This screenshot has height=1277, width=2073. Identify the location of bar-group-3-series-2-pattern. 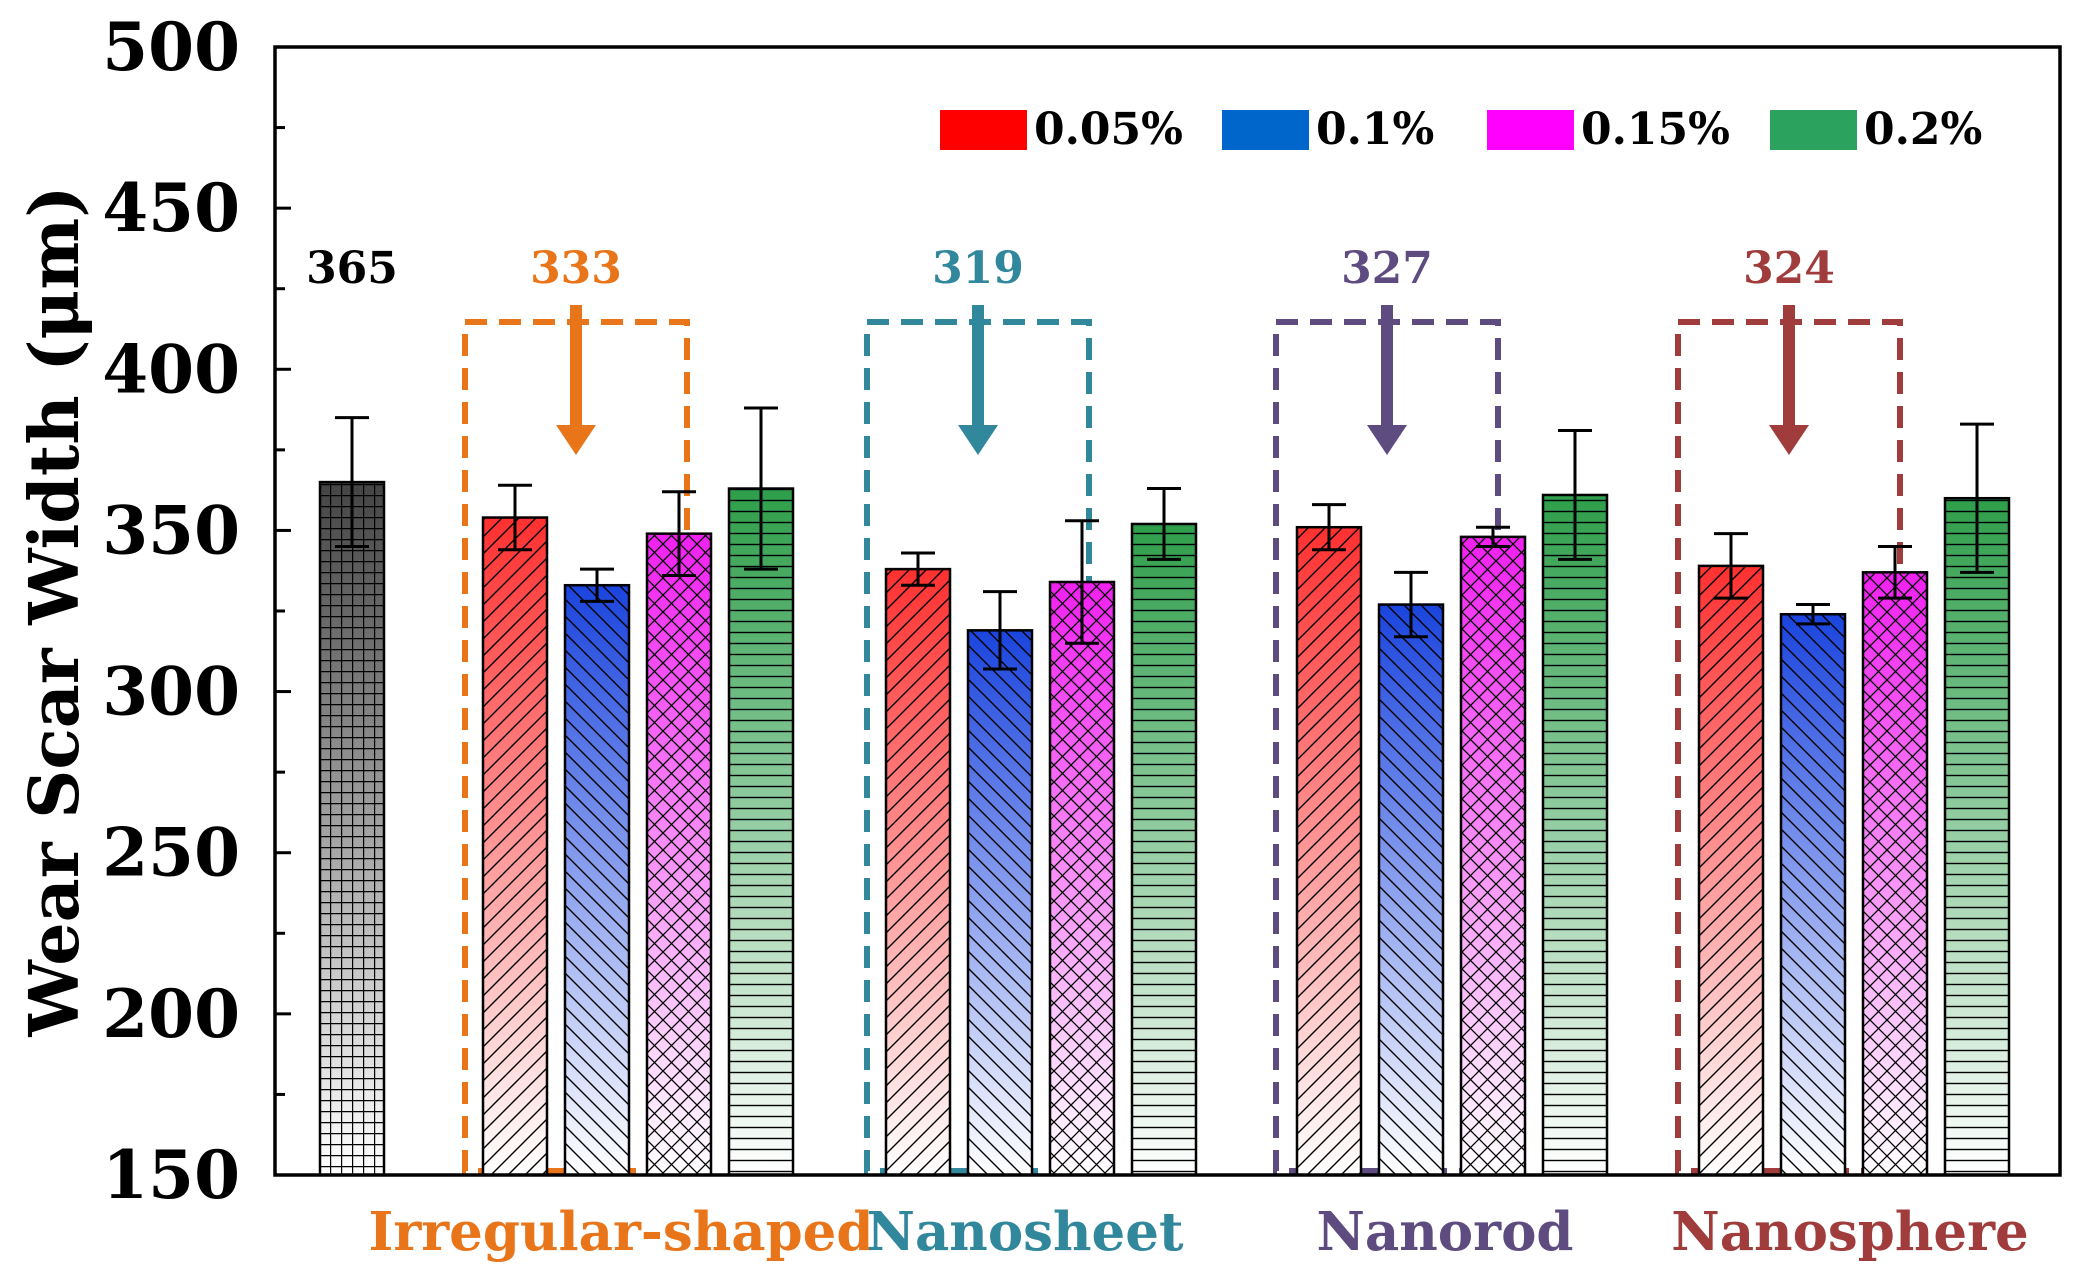
(1895, 874).